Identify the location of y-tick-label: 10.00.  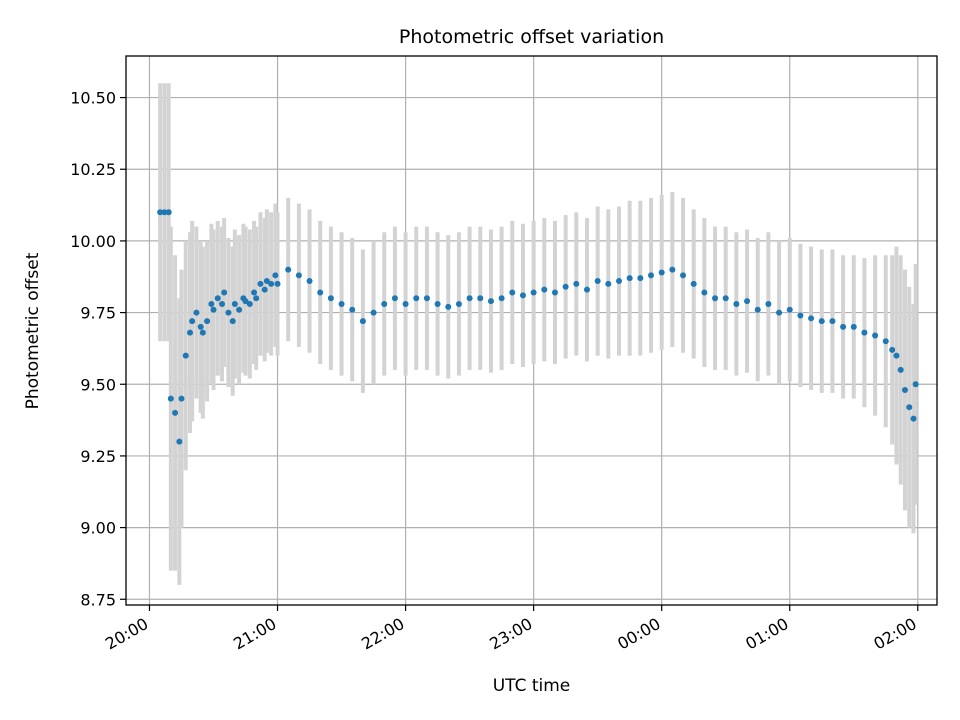
(93, 241).